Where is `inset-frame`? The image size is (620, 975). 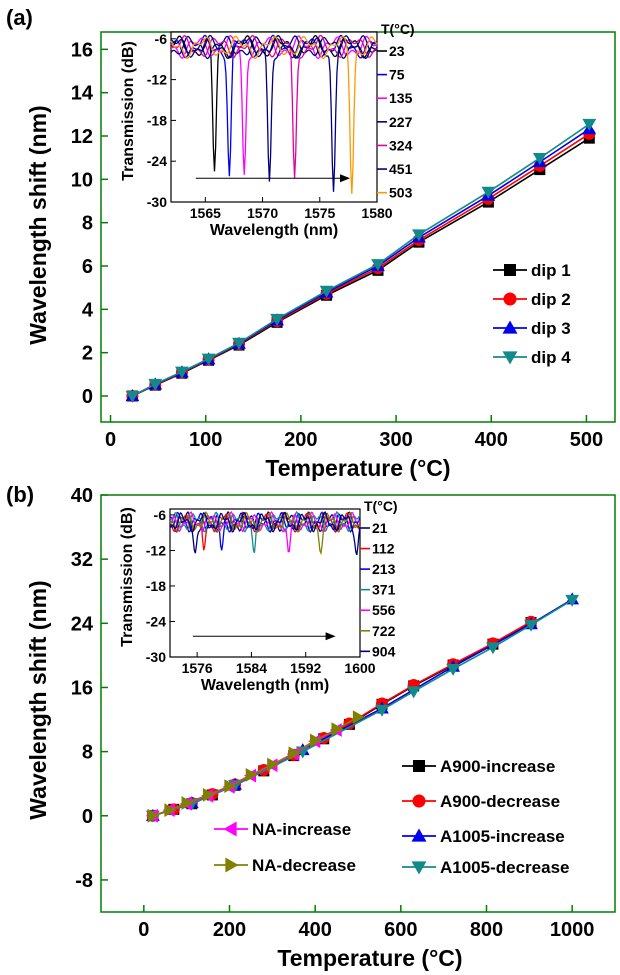 inset-frame is located at coordinates (274, 117).